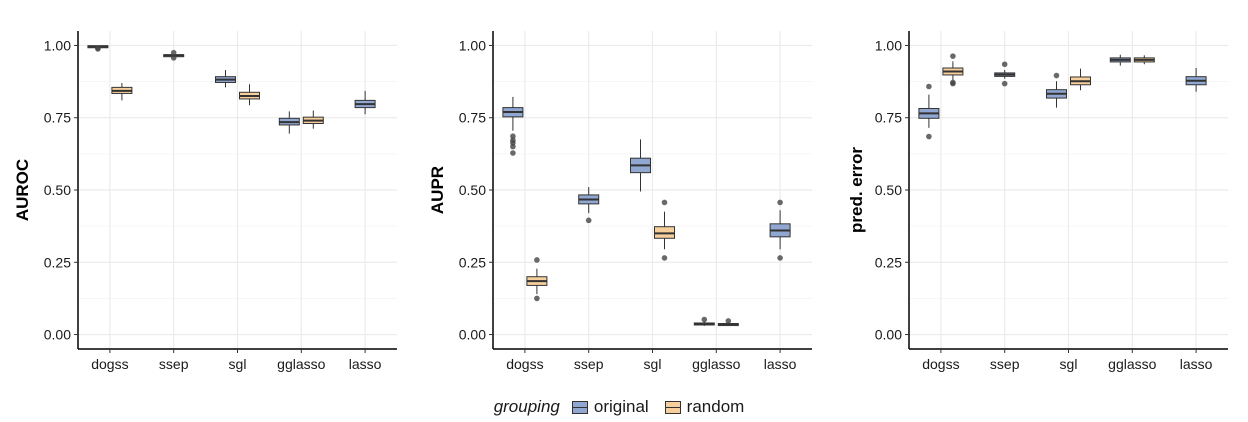 The height and width of the screenshot is (422, 1248). I want to click on y-axis-title: AUPR, so click(437, 190).